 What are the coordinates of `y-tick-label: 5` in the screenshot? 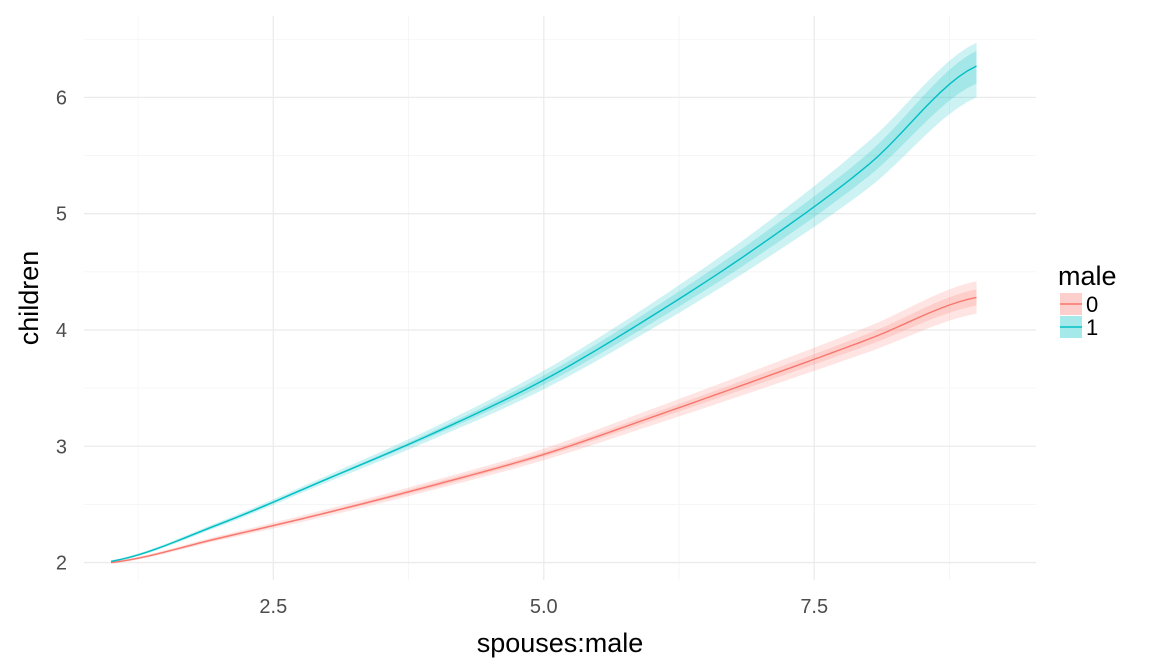 It's located at (61, 215).